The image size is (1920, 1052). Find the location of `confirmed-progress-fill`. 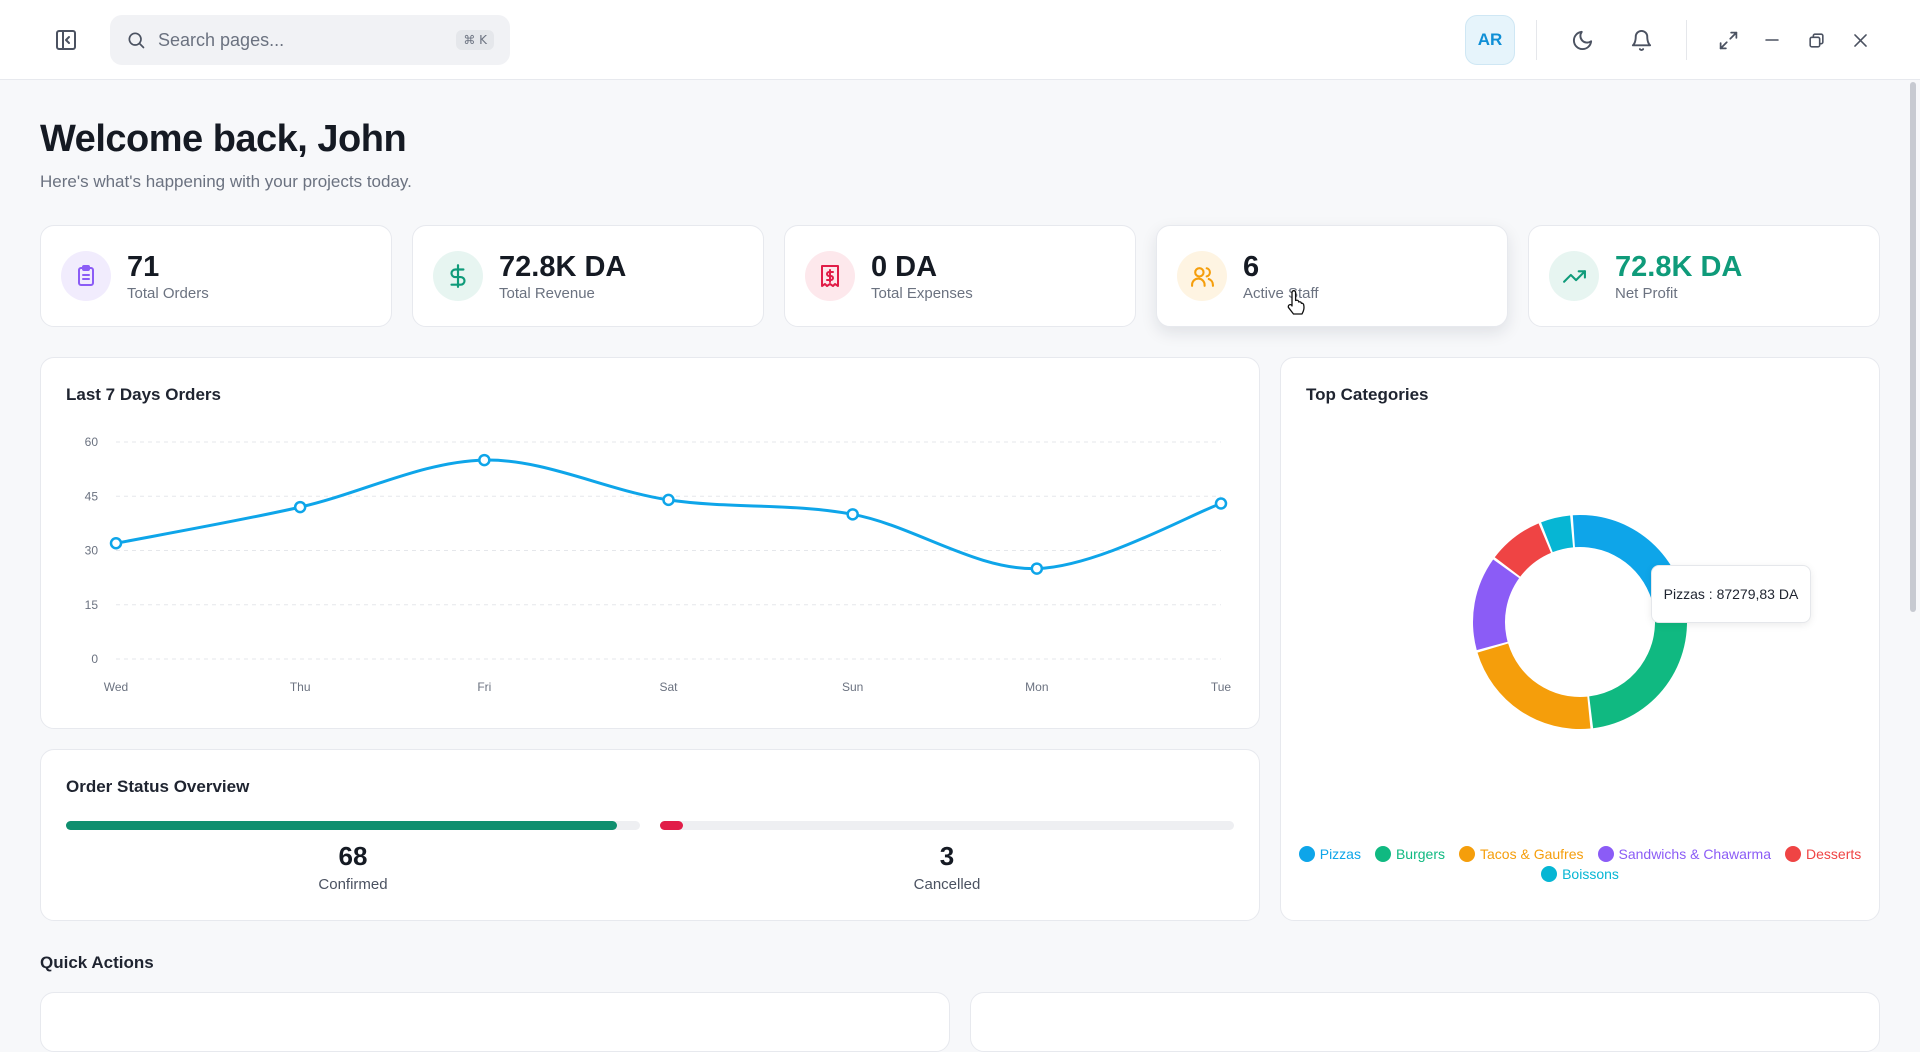

confirmed-progress-fill is located at coordinates (342, 825).